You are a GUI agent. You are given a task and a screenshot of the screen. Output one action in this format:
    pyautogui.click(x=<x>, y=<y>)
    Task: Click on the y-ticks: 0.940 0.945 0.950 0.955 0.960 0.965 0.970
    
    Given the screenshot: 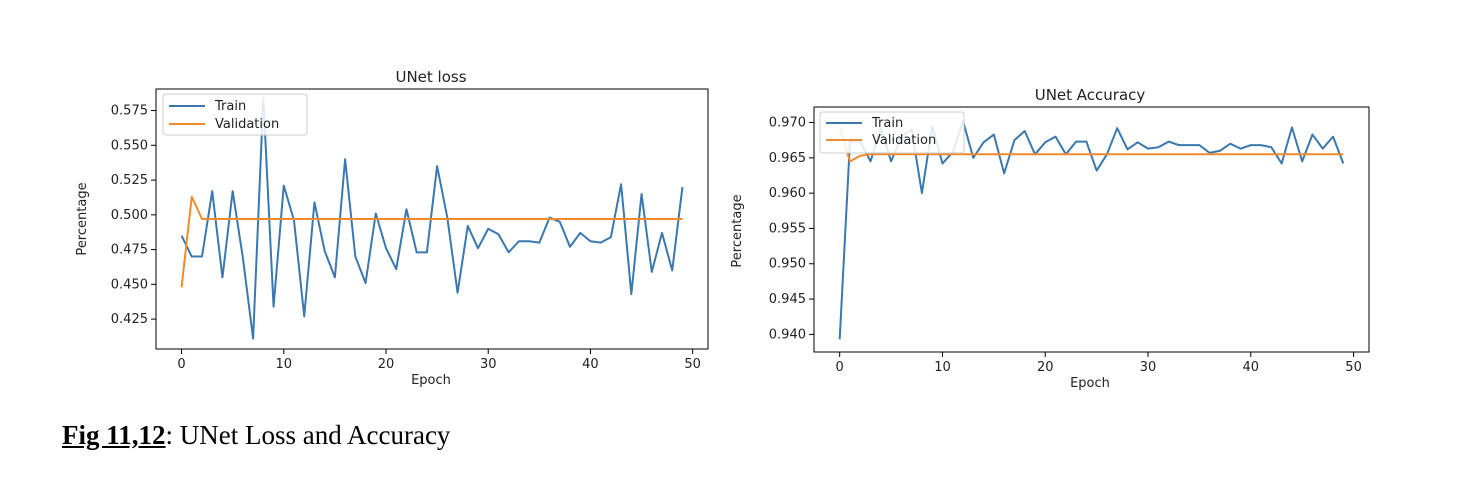 What is the action you would take?
    pyautogui.click(x=791, y=229)
    